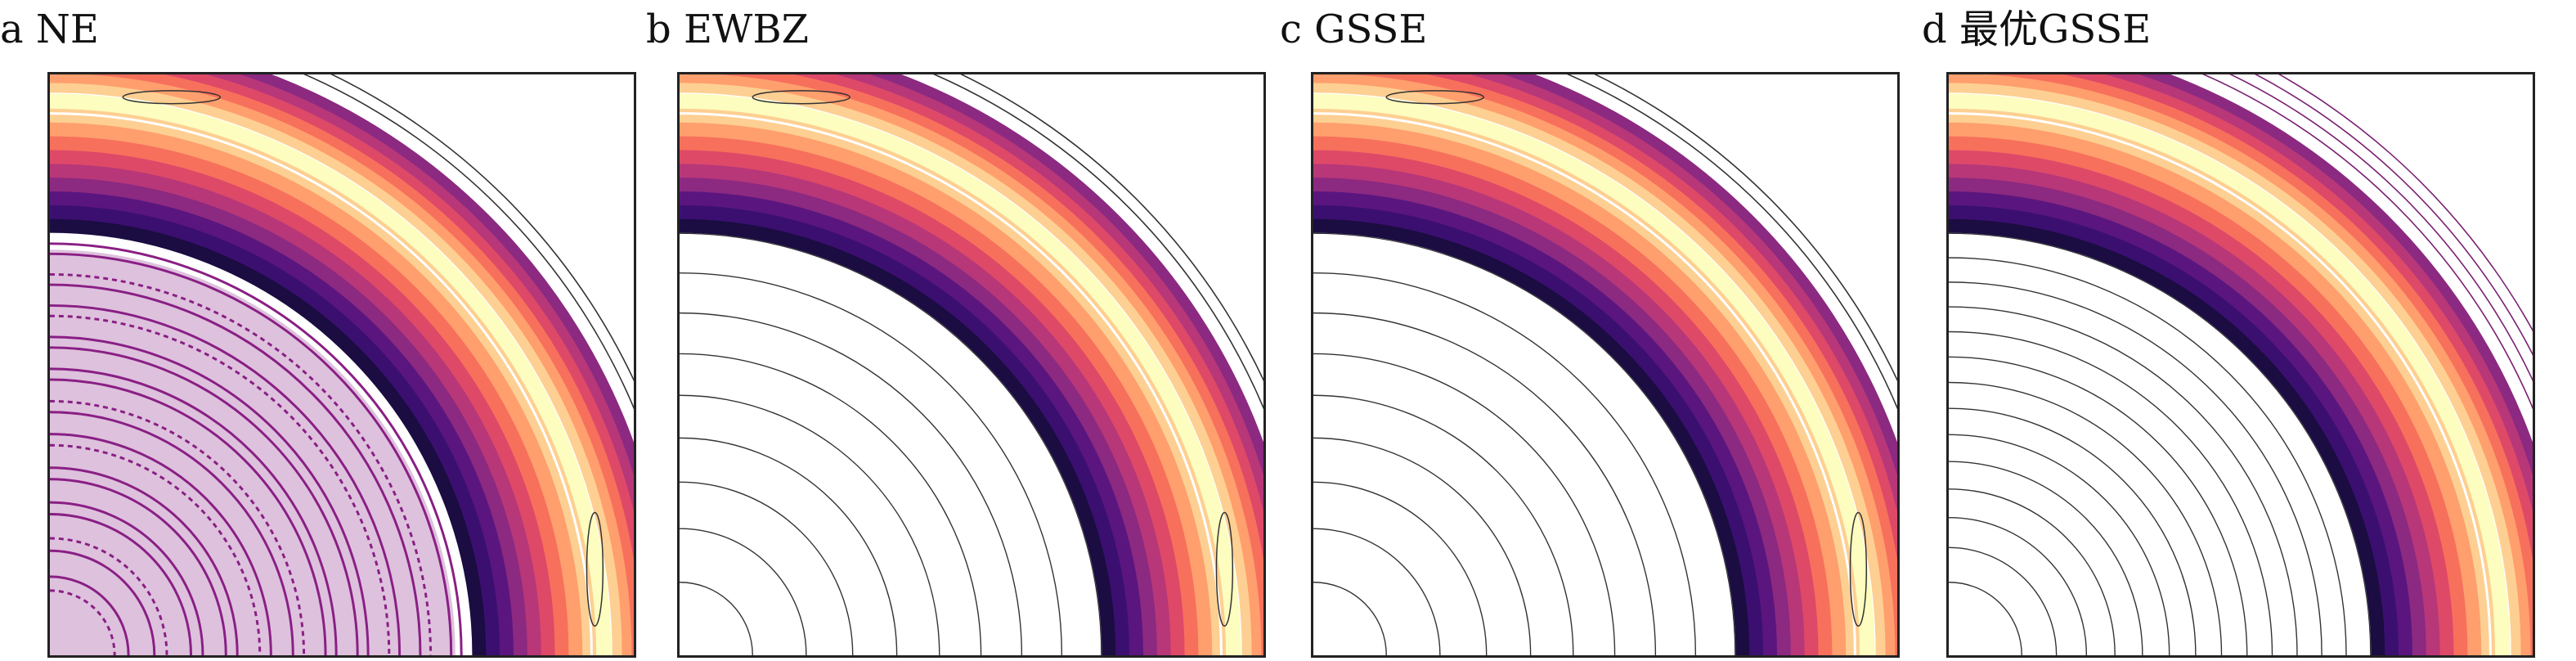  I want to click on panel-b-title: EWBZ, so click(747, 29).